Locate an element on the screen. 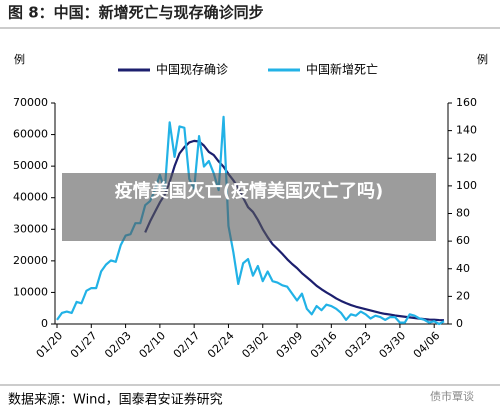 The width and height of the screenshot is (500, 416). x-tick-label: 01/27 is located at coordinates (84, 345).